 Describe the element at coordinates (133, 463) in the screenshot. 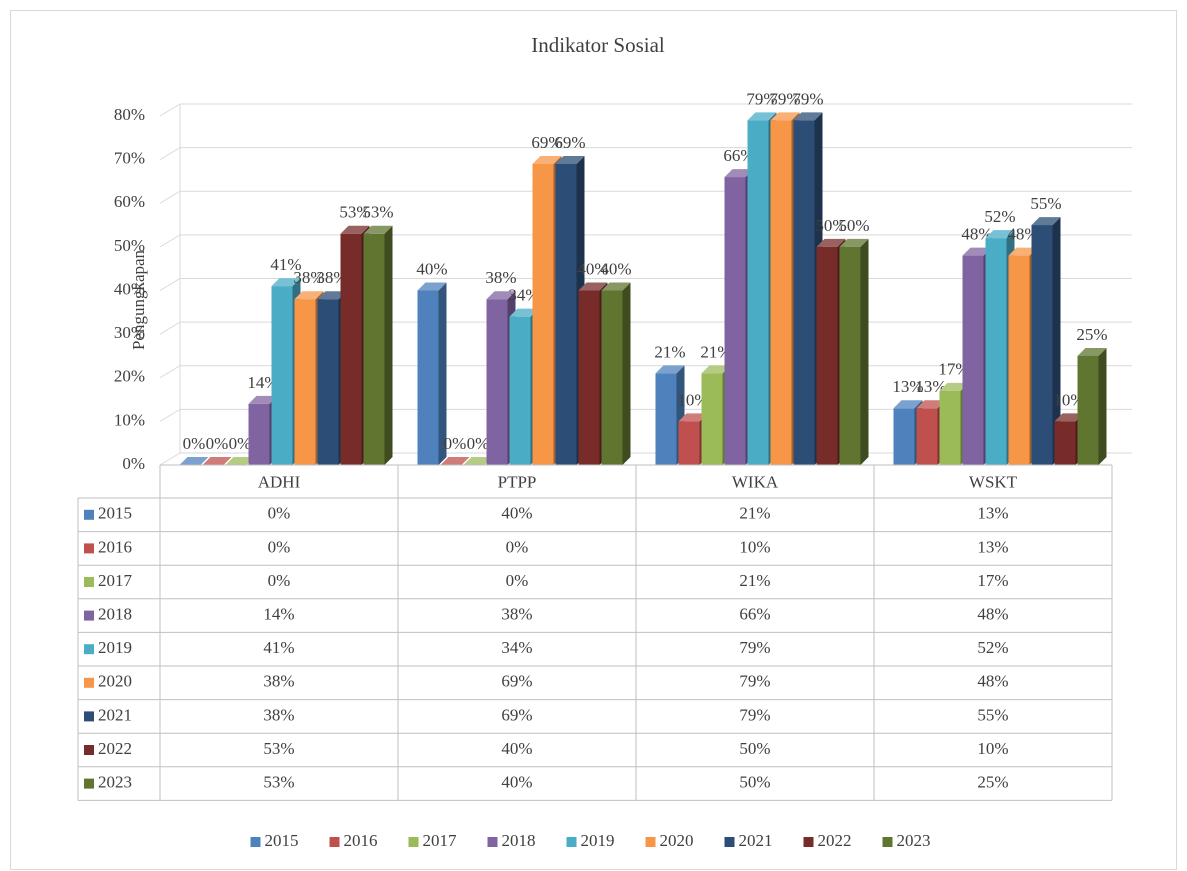

I see `y-tick-label: 0%` at that location.